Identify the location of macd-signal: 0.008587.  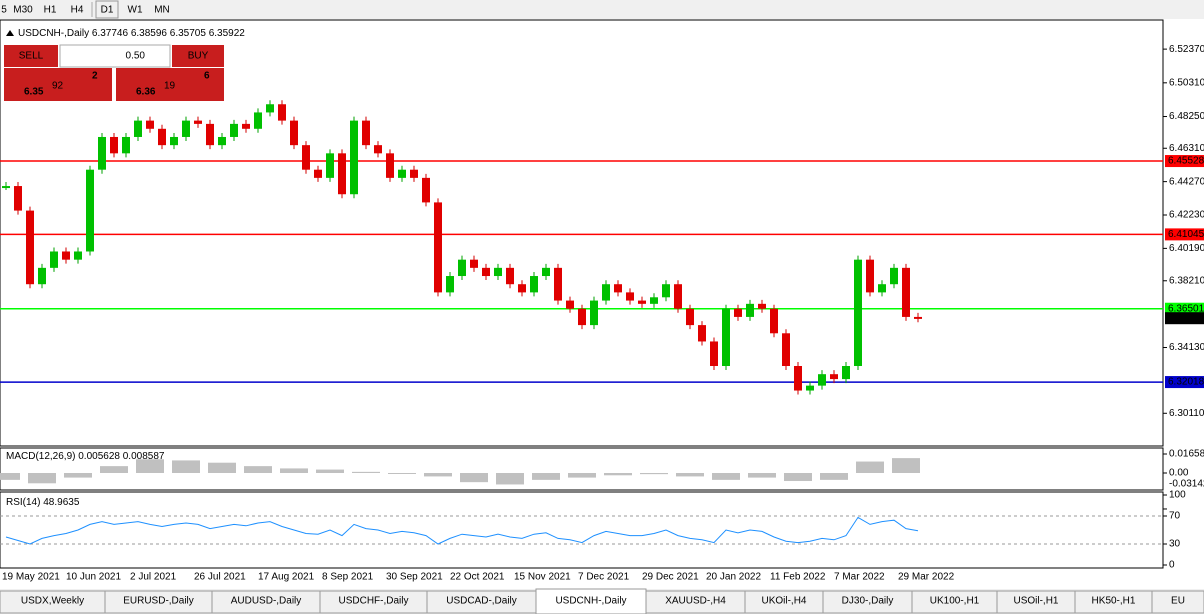
(144, 456).